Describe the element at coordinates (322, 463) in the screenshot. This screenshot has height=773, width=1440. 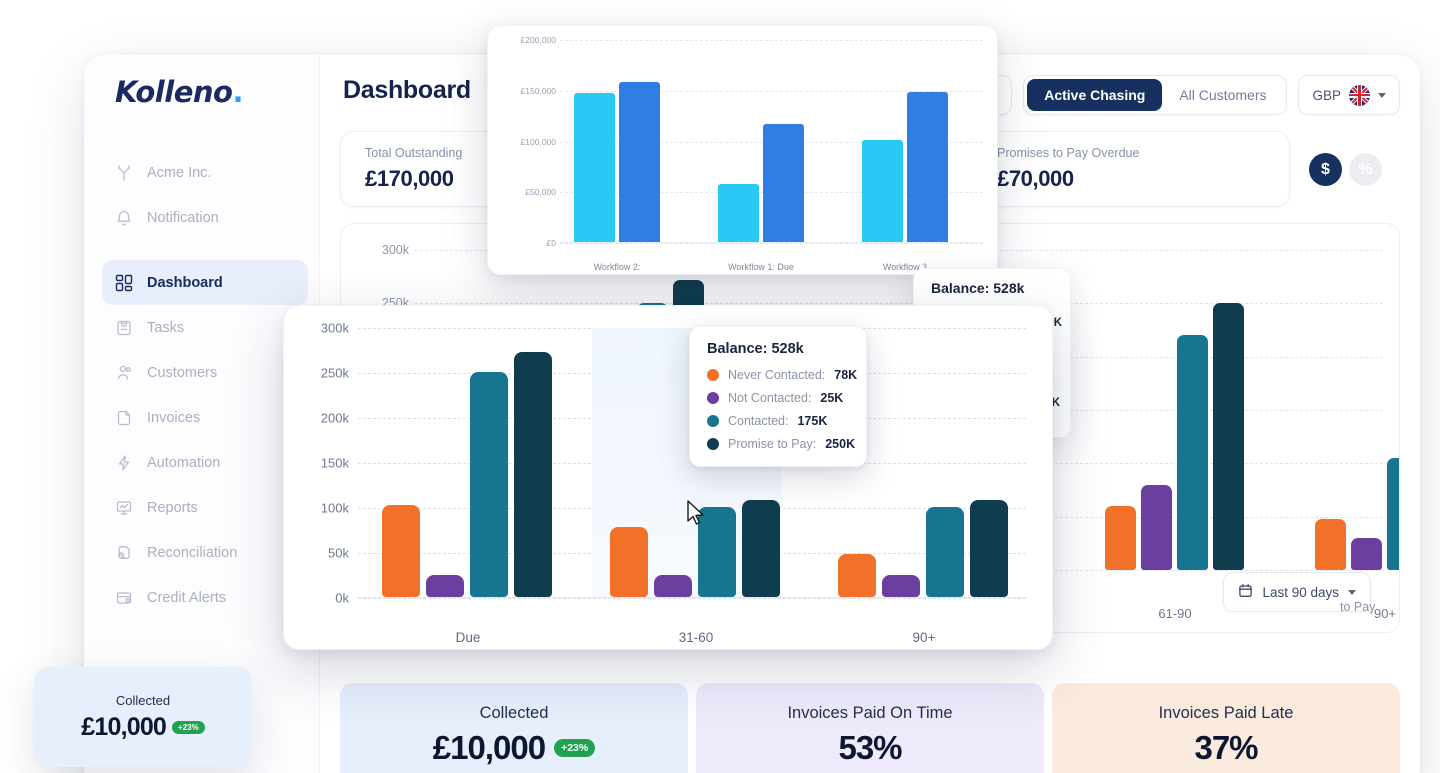
I see `aging-chart-y-axis: 0k 50k 100k 150k 200k 250k 300k` at that location.